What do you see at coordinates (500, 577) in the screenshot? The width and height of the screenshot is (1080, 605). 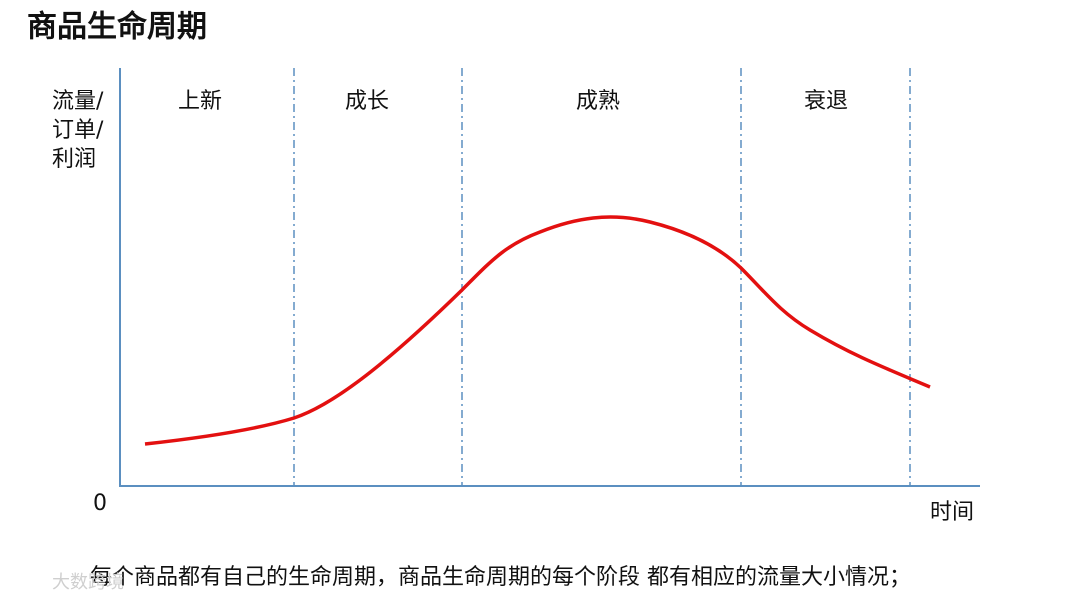 I see `caption: 每个商品都有自己的生命周期，商品生命周期的每个阶段 都有相应的流量大小情况；` at bounding box center [500, 577].